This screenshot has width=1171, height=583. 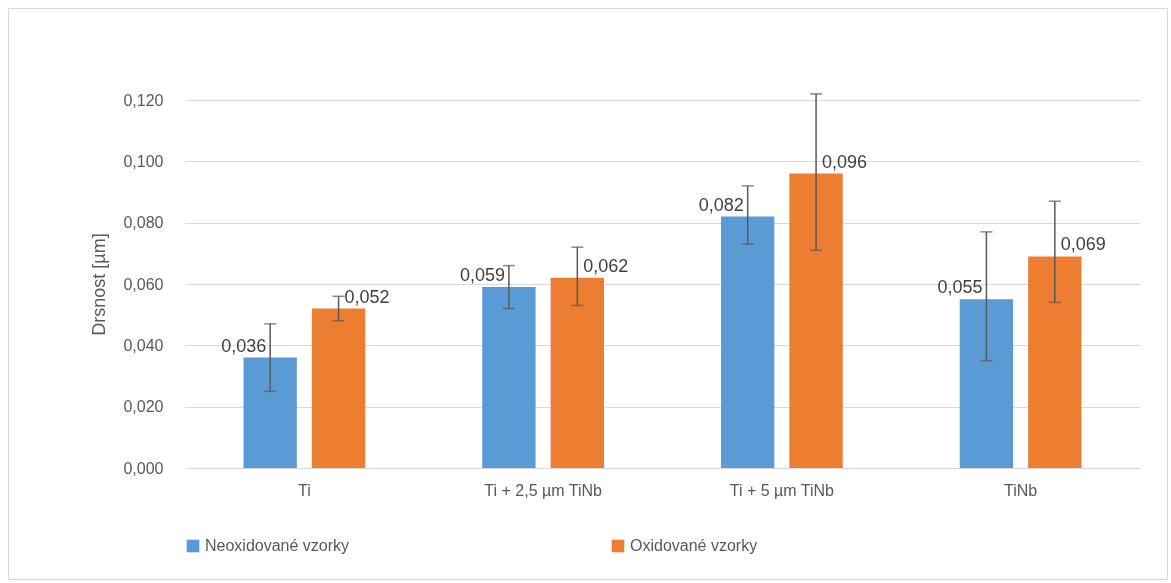 What do you see at coordinates (482, 275) in the screenshot?
I see `data-label: 0,059` at bounding box center [482, 275].